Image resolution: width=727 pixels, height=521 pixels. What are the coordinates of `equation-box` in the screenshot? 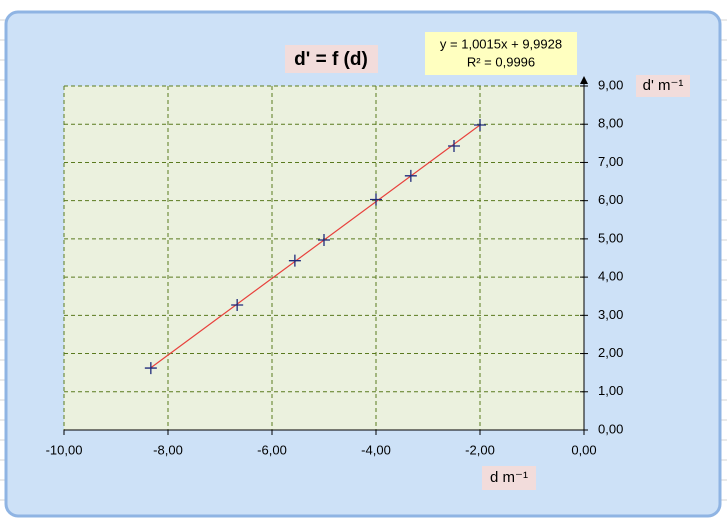 It's located at (501, 53).